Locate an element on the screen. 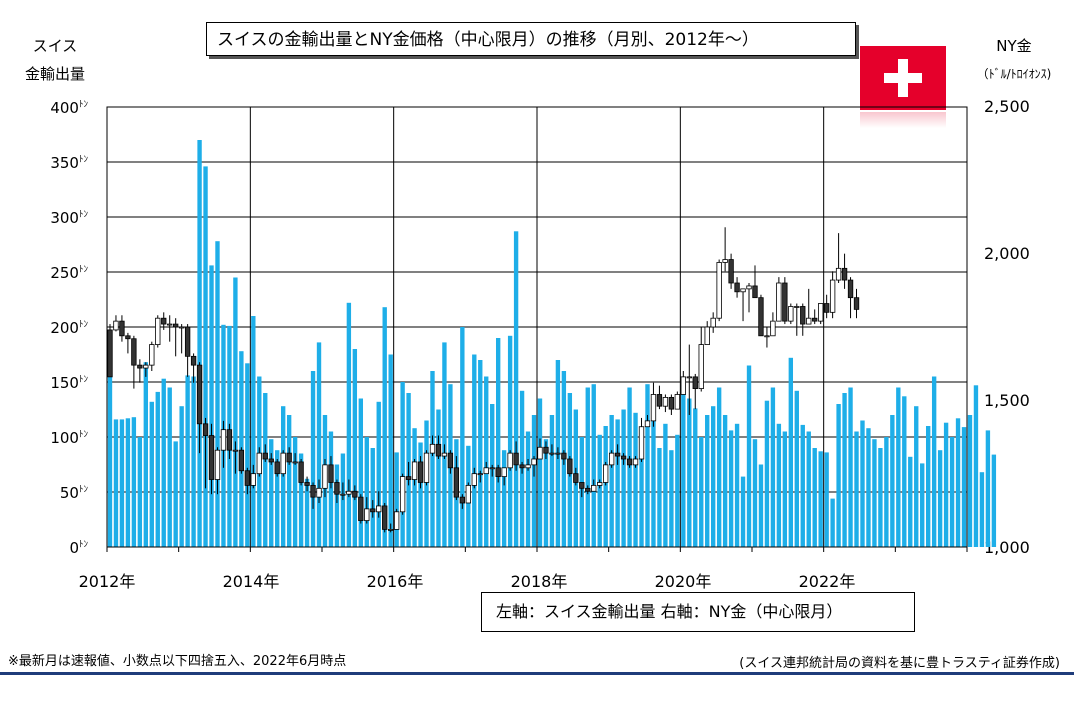 This screenshot has width=1074, height=707. left-tick-150: 150ﾄﾝ is located at coordinates (69, 383).